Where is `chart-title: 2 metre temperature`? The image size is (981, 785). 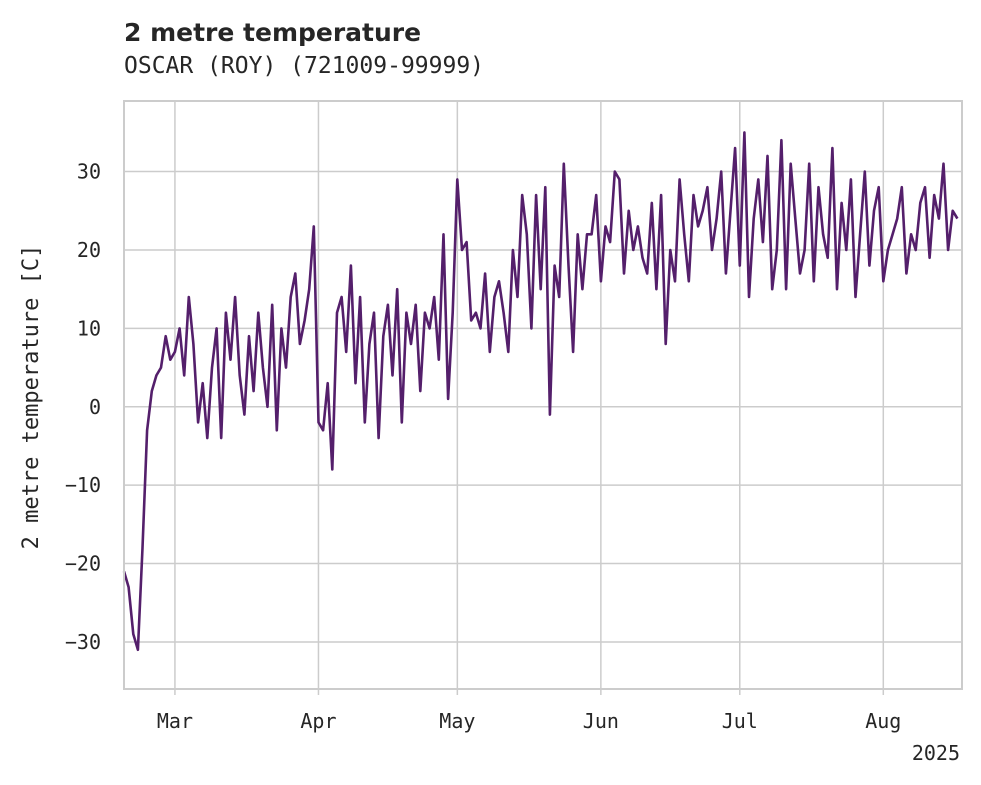
chart-title: 2 metre temperature is located at coordinates (272, 32).